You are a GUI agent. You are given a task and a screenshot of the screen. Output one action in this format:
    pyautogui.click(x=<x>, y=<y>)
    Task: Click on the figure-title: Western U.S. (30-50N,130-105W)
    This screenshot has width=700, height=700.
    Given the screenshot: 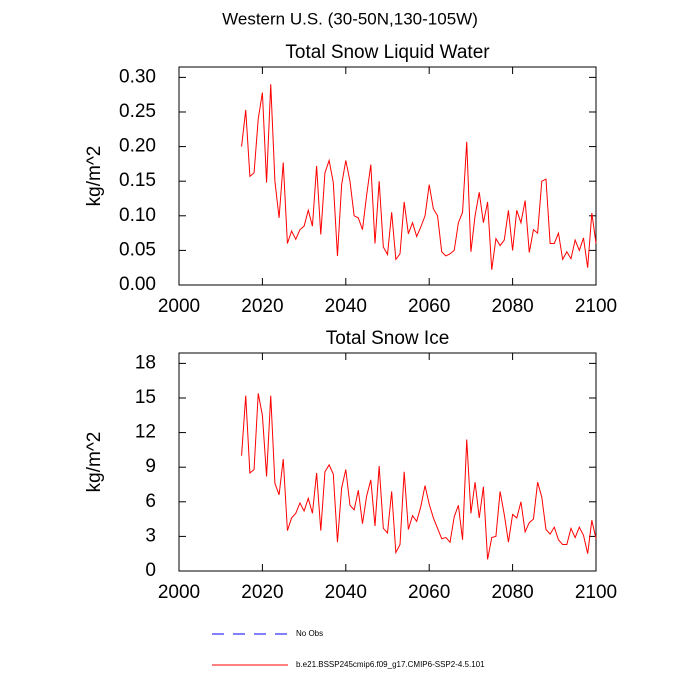 What is the action you would take?
    pyautogui.click(x=350, y=18)
    